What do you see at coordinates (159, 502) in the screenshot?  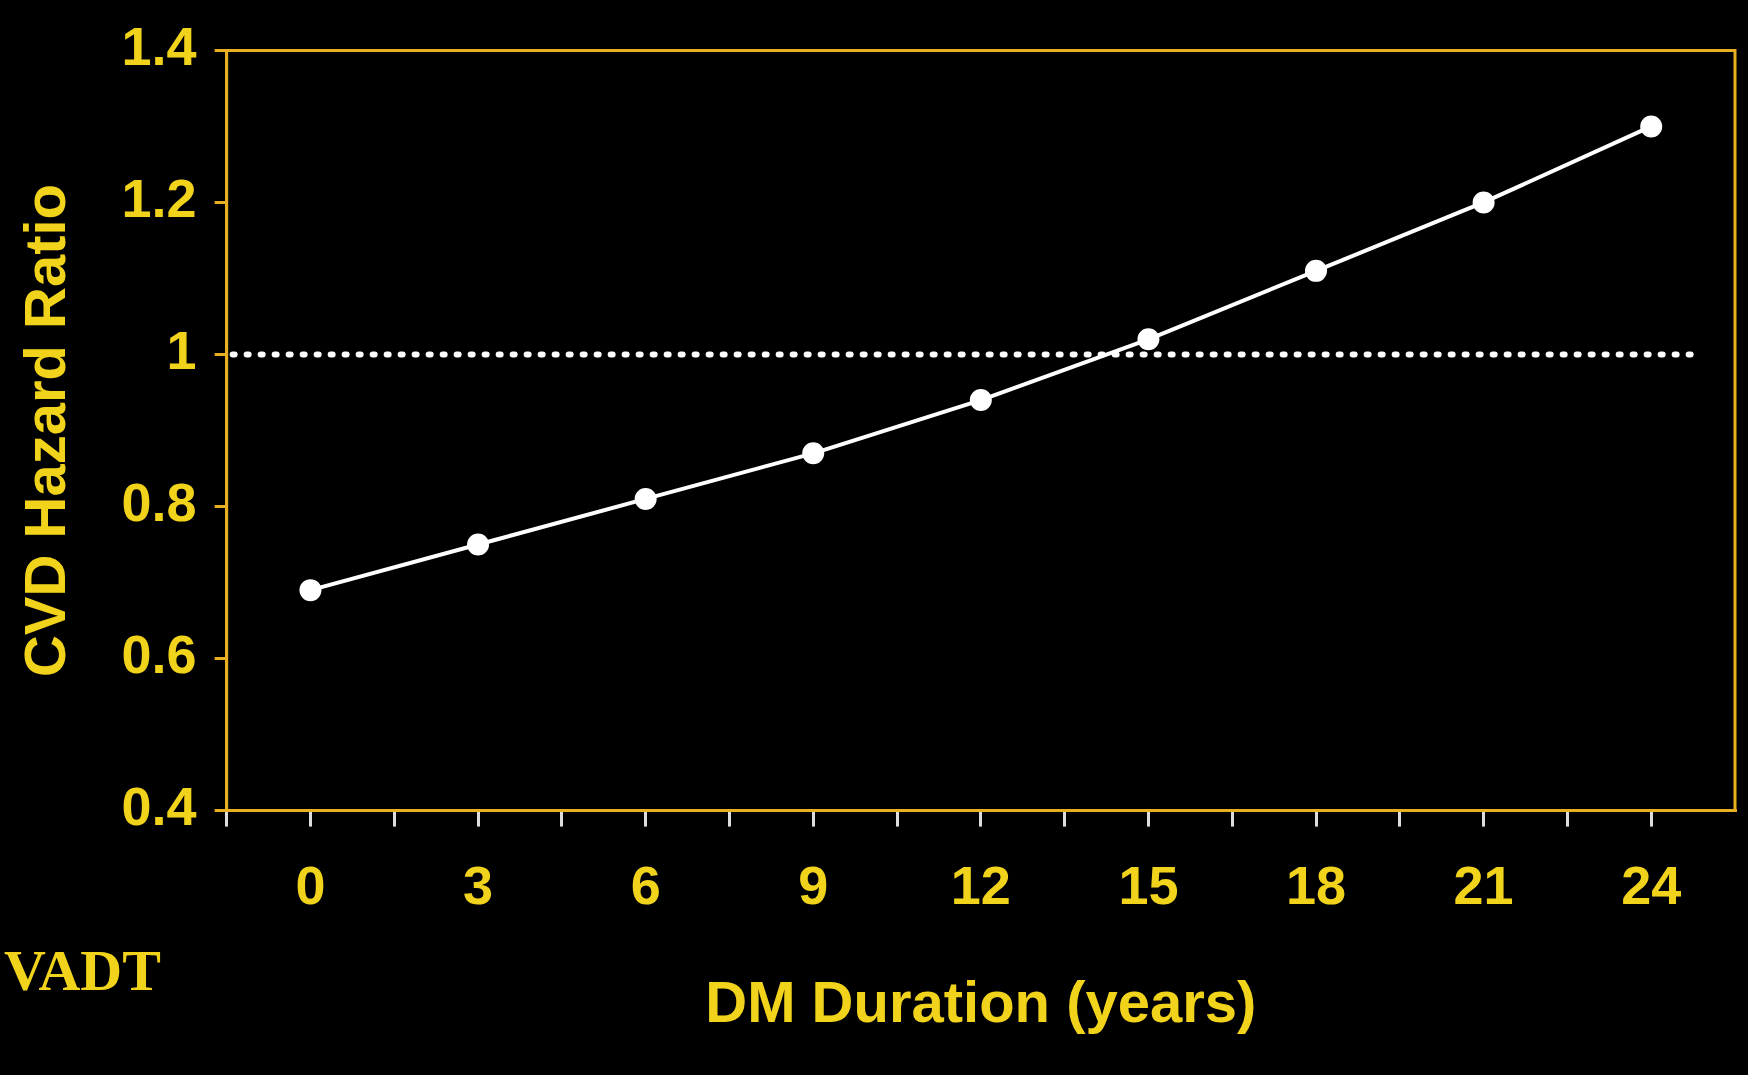 I see `y-tick-label: 0.8` at bounding box center [159, 502].